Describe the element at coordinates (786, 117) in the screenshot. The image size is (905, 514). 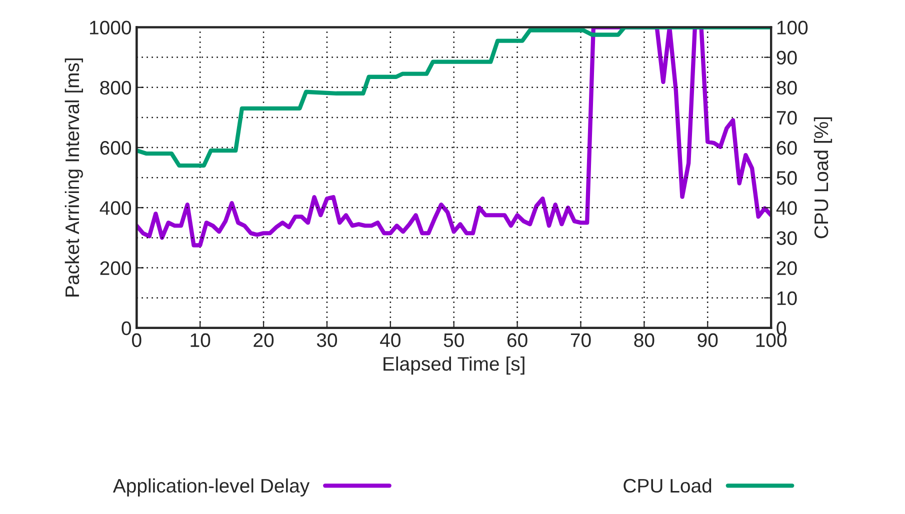
I see `y2-tick-label: 70` at that location.